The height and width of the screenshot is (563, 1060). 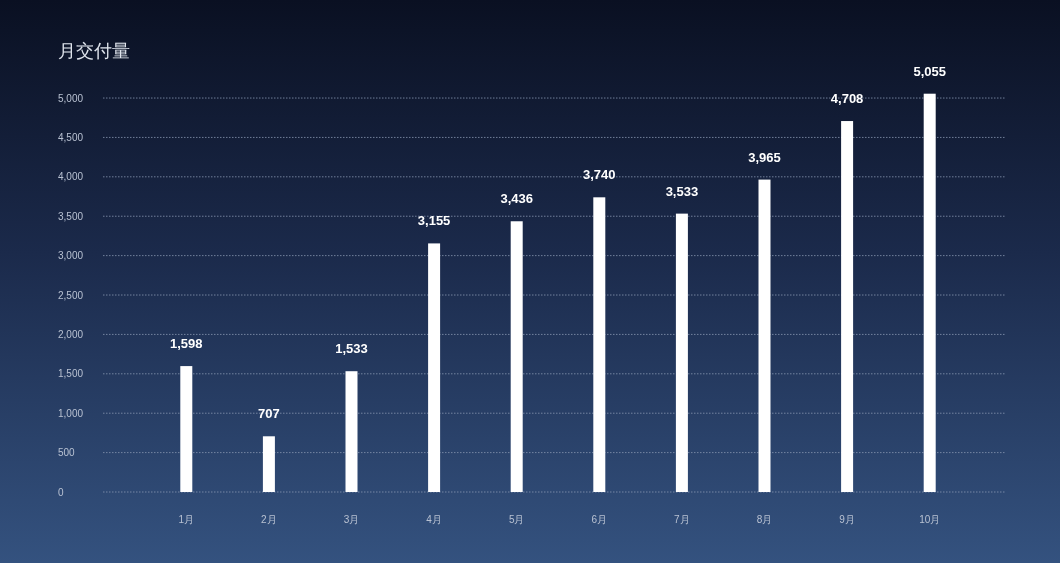 What do you see at coordinates (516, 199) in the screenshot?
I see `data-label: 3,436` at bounding box center [516, 199].